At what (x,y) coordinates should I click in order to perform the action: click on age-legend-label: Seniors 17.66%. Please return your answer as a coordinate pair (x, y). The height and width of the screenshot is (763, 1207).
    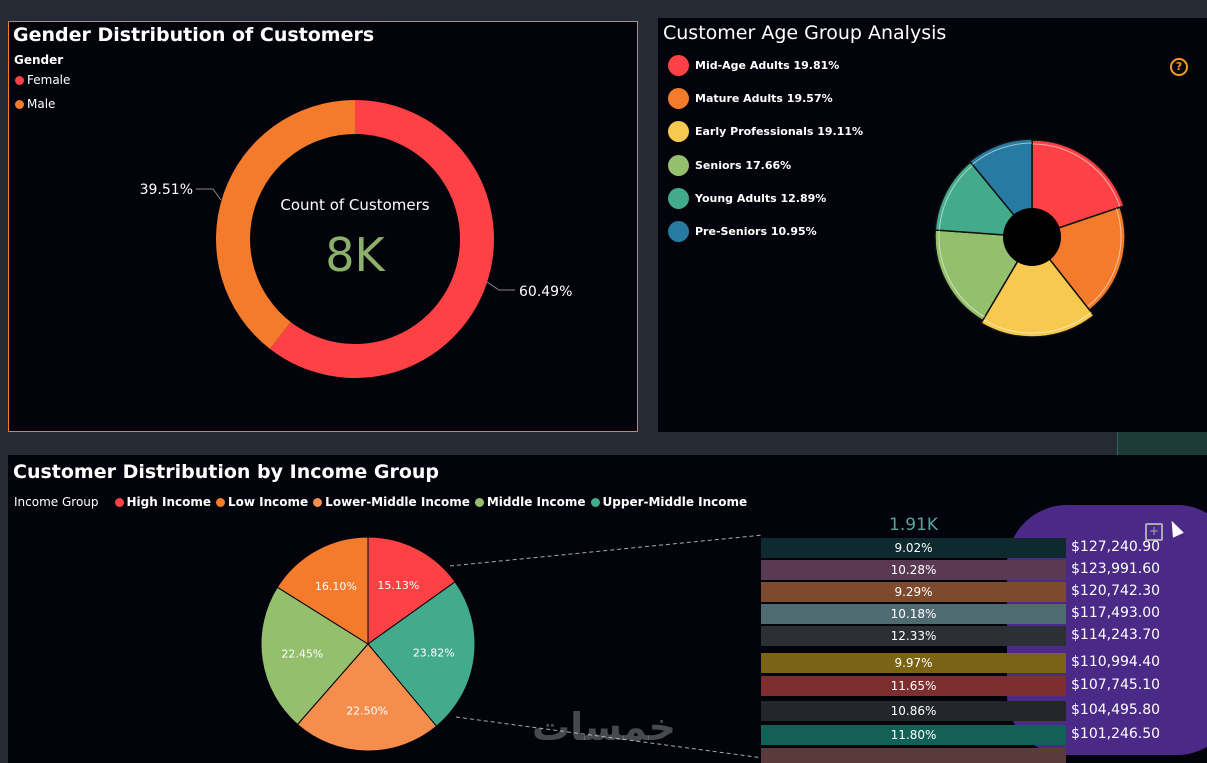
    Looking at the image, I should click on (743, 165).